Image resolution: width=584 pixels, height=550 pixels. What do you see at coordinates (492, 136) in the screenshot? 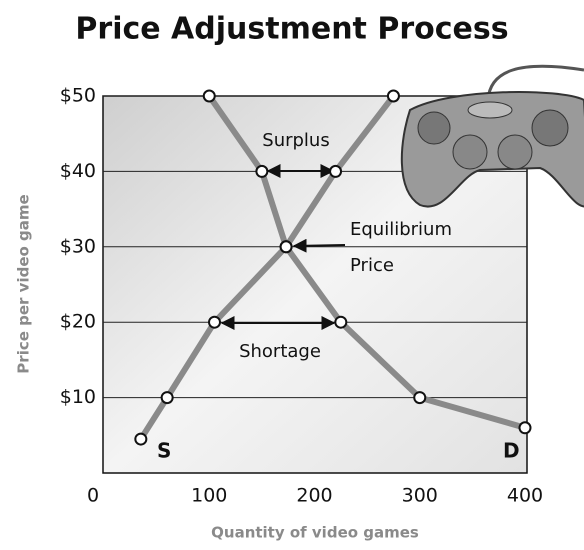
I see `controller` at bounding box center [492, 136].